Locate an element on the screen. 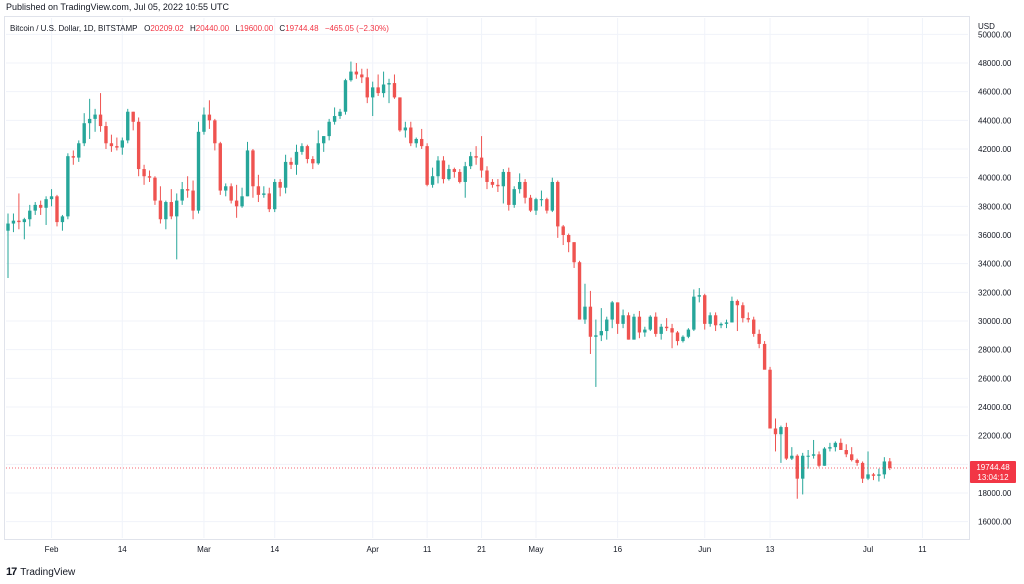 The image size is (1024, 584). tradingview-logo: 17 TradingView is located at coordinates (40, 572).